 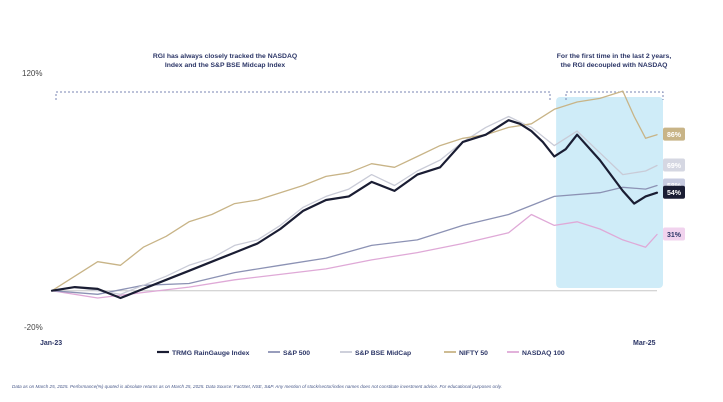 I want to click on end-label-trmg-raingauge-index: 54%, so click(x=674, y=192).